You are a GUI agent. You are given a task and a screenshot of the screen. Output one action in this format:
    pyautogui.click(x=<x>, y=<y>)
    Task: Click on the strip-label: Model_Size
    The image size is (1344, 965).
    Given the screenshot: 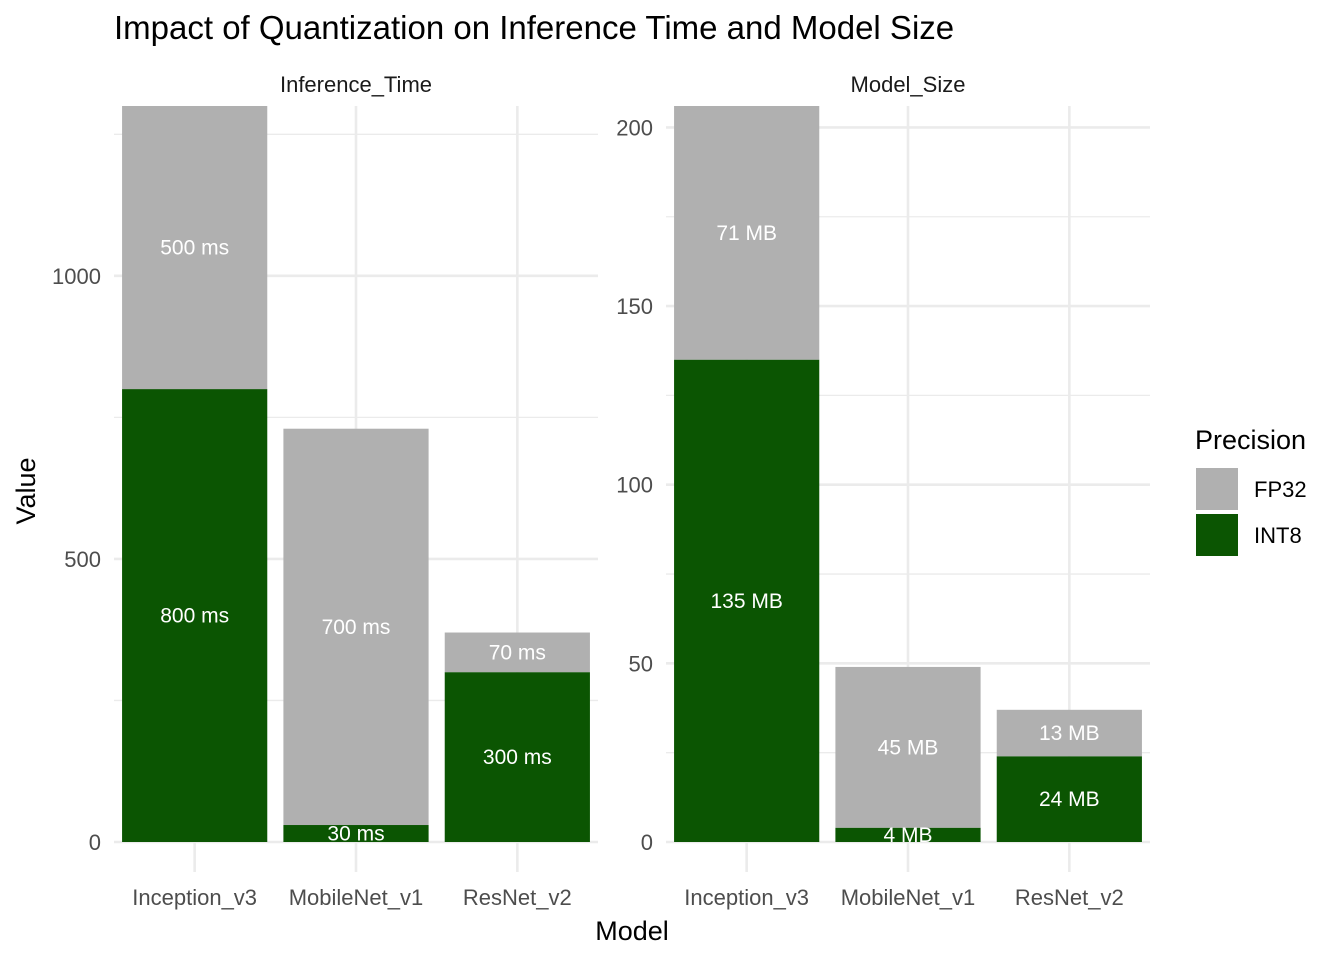 What is the action you would take?
    pyautogui.click(x=908, y=84)
    